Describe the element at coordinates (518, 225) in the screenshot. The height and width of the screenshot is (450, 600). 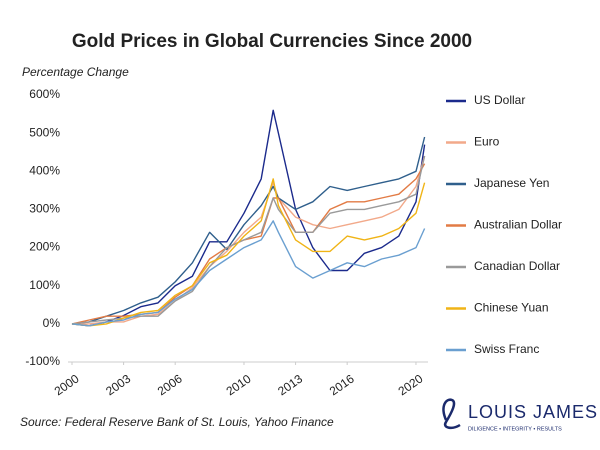
I see `legend-label: Australian Dollar` at that location.